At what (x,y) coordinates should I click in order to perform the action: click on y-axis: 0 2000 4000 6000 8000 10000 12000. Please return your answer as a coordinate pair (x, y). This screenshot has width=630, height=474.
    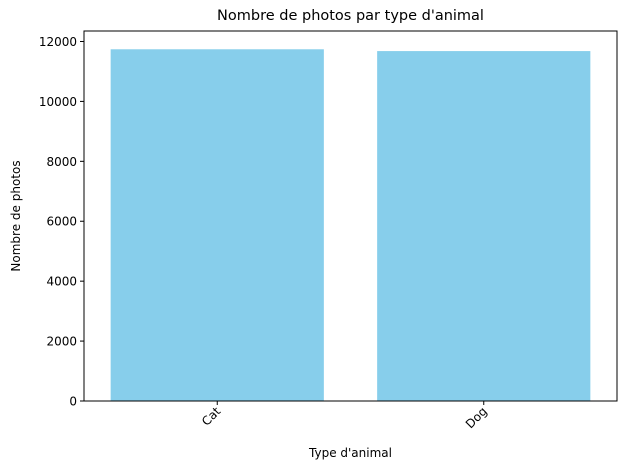
    Looking at the image, I should click on (61, 222).